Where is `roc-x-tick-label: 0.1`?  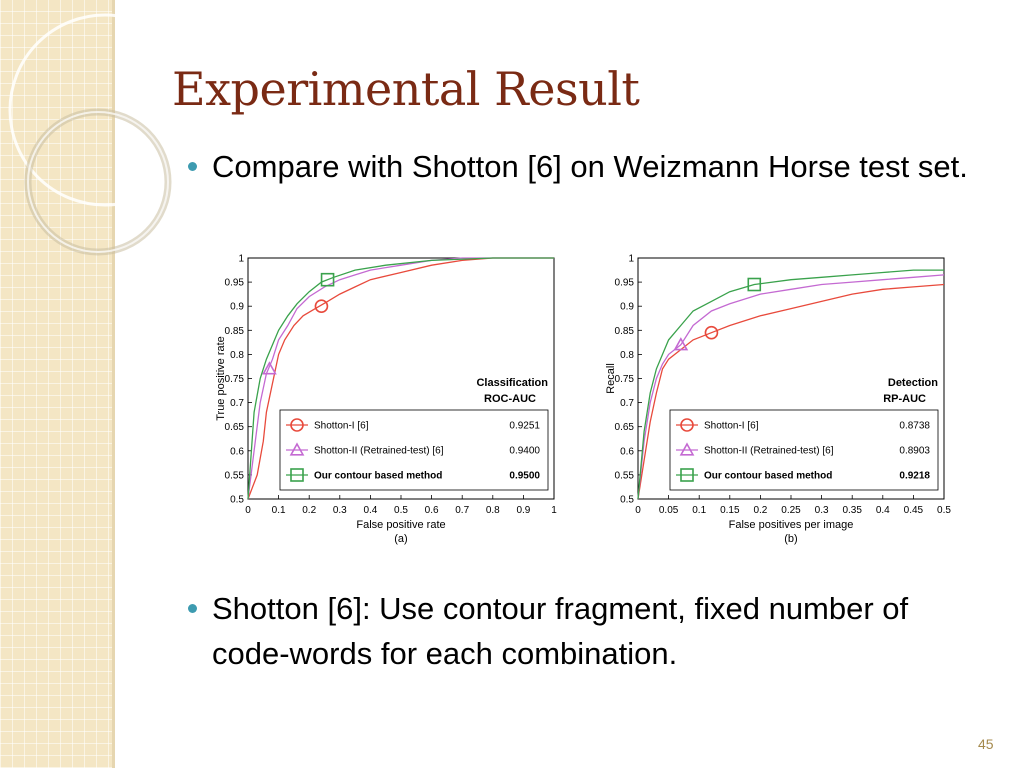
roc-x-tick-label: 0.1 is located at coordinates (279, 510).